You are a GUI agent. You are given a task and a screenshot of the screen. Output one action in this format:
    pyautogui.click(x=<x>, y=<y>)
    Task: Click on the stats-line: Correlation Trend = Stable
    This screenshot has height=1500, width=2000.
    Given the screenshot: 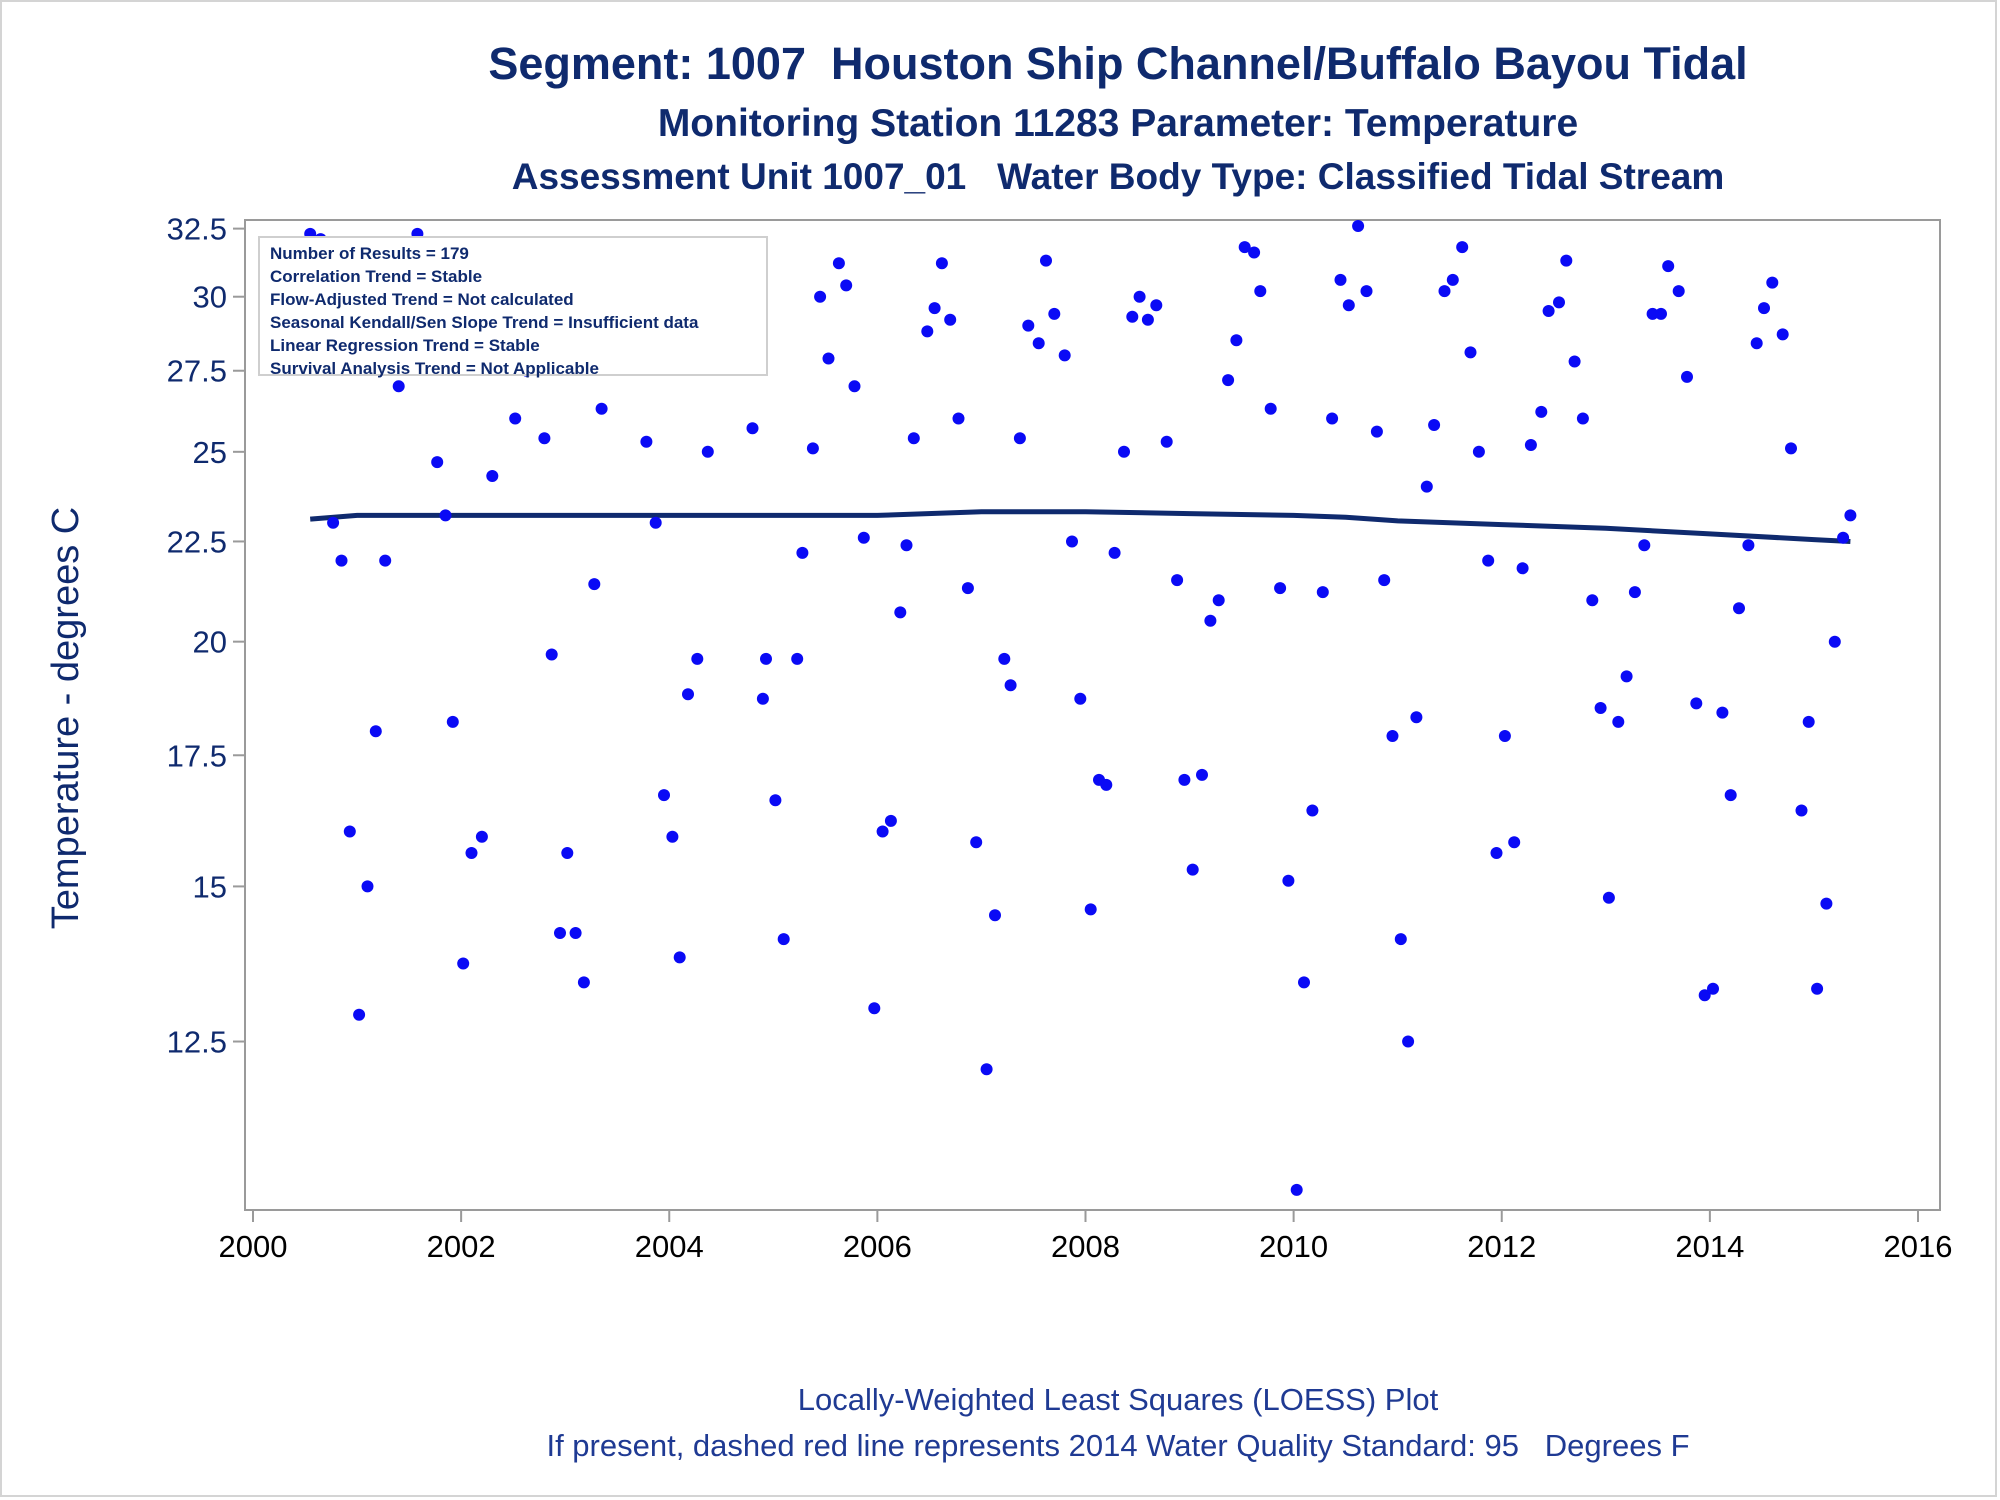 What is the action you would take?
    pyautogui.click(x=376, y=276)
    